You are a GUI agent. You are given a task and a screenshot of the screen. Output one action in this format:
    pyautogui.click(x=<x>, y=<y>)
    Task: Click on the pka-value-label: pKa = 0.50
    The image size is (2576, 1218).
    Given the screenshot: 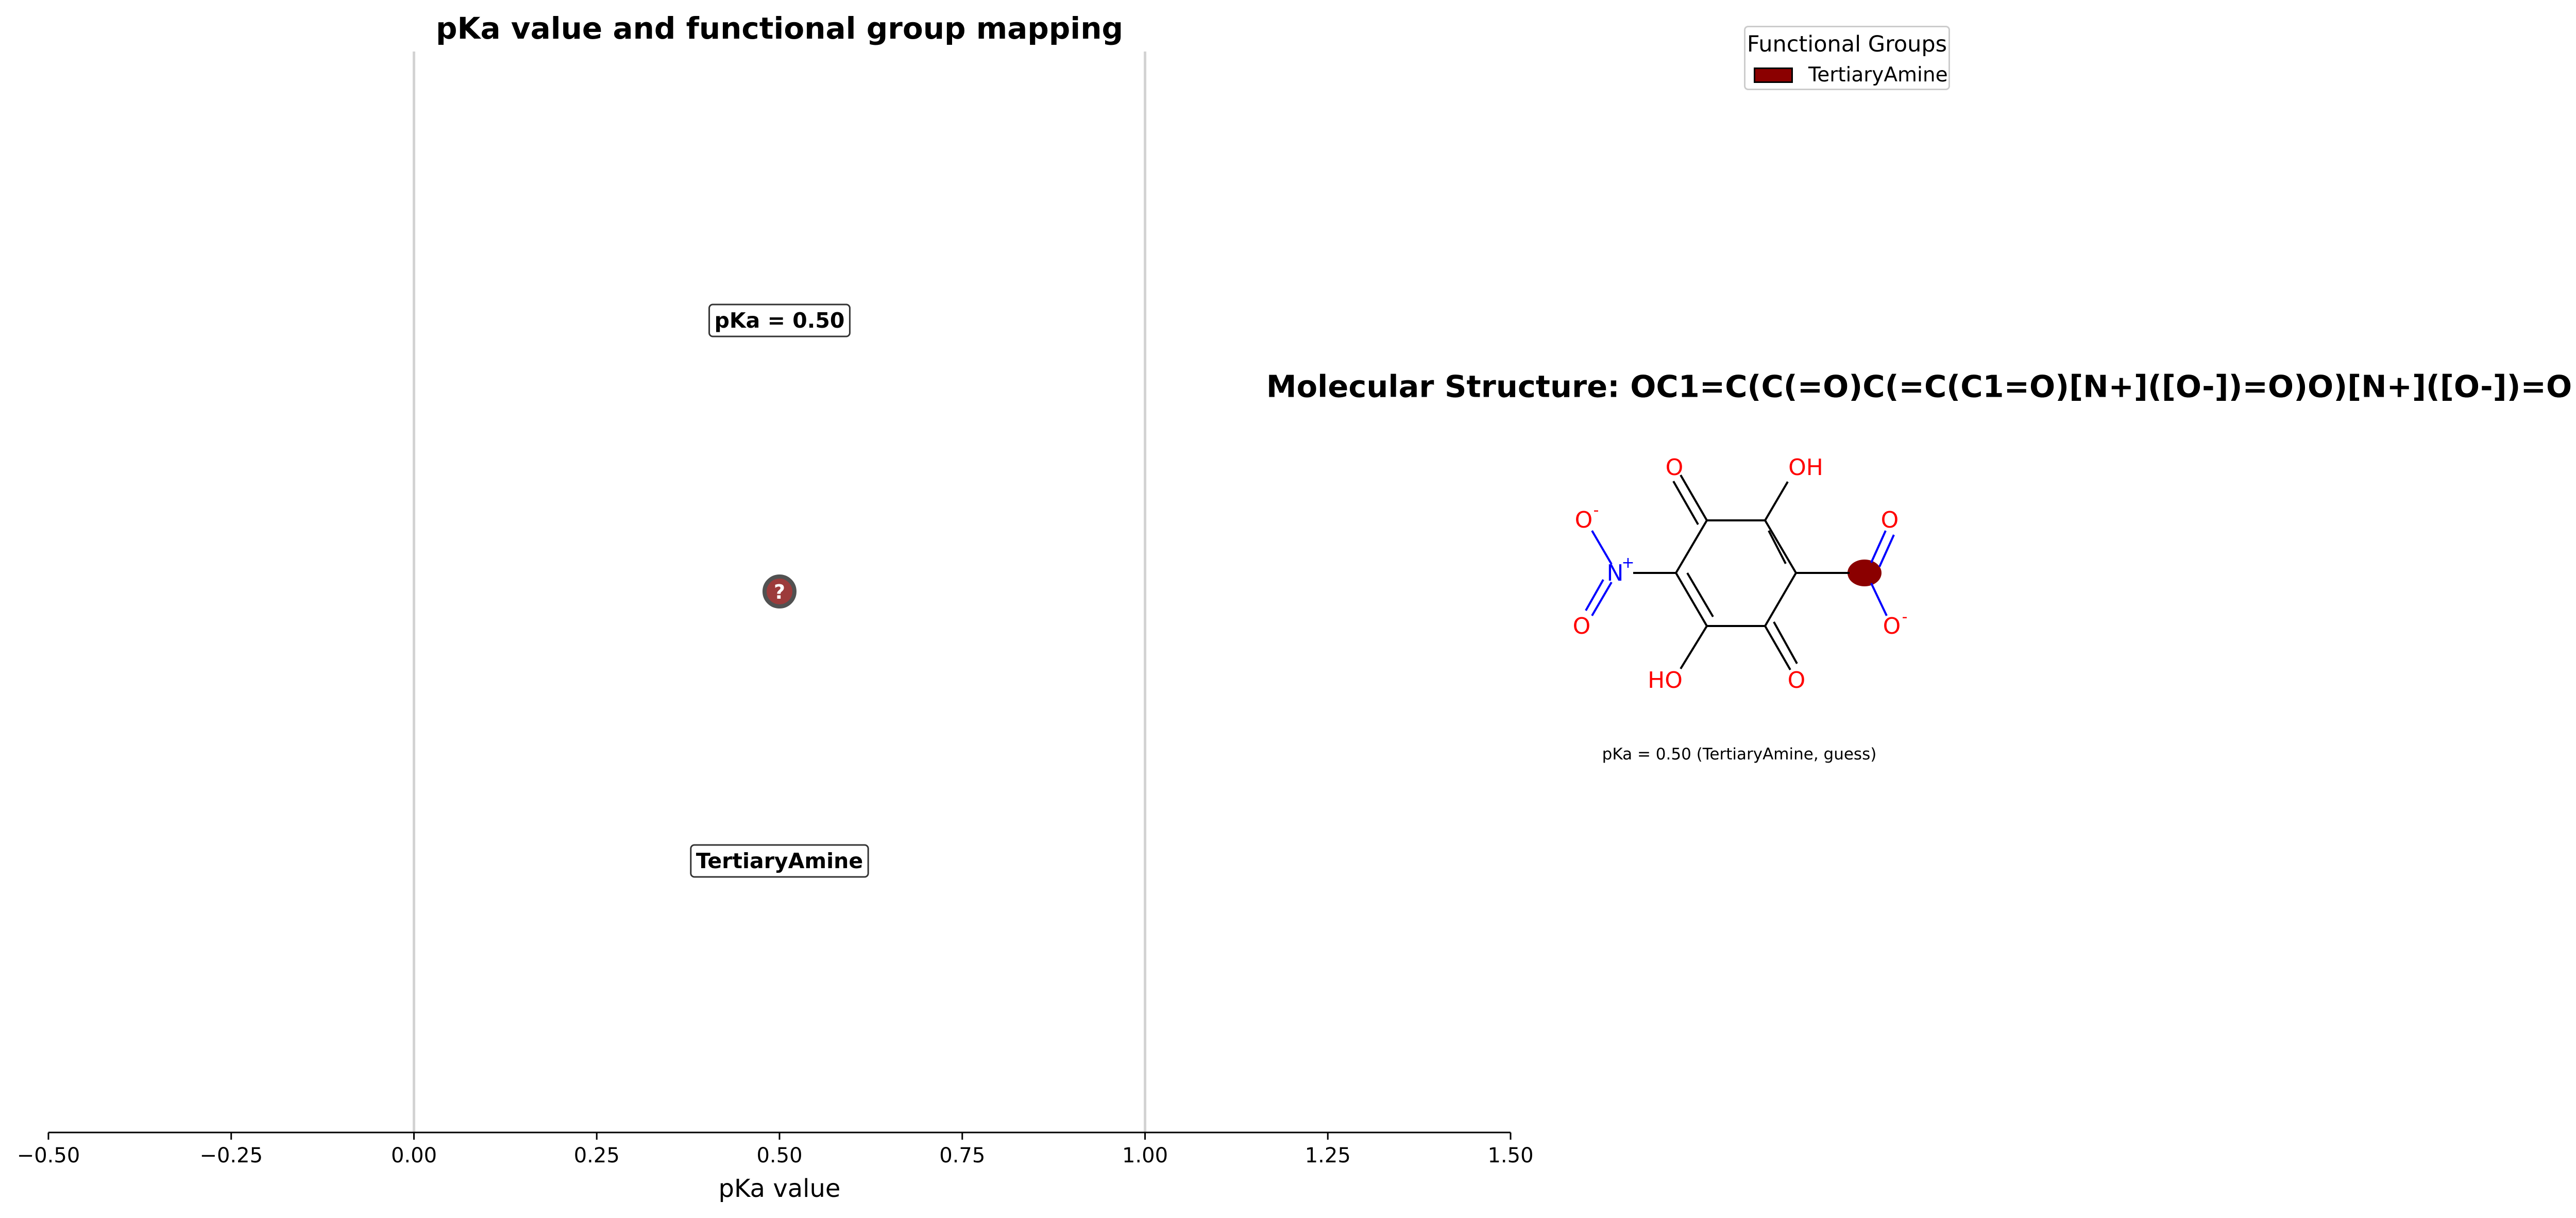 What is the action you would take?
    pyautogui.click(x=780, y=320)
    